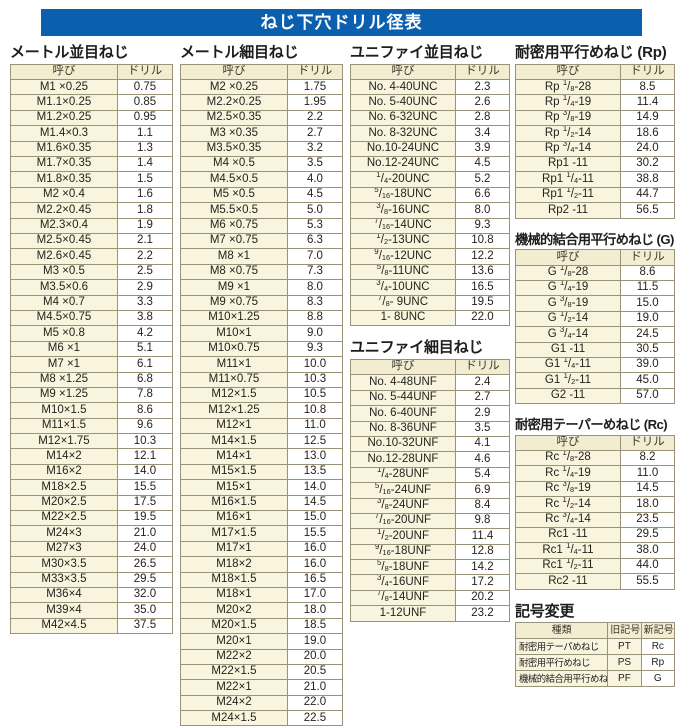 The image size is (683, 726). Describe the element at coordinates (234, 579) in the screenshot. I see `cell-thread-designation: M18×1.5` at that location.